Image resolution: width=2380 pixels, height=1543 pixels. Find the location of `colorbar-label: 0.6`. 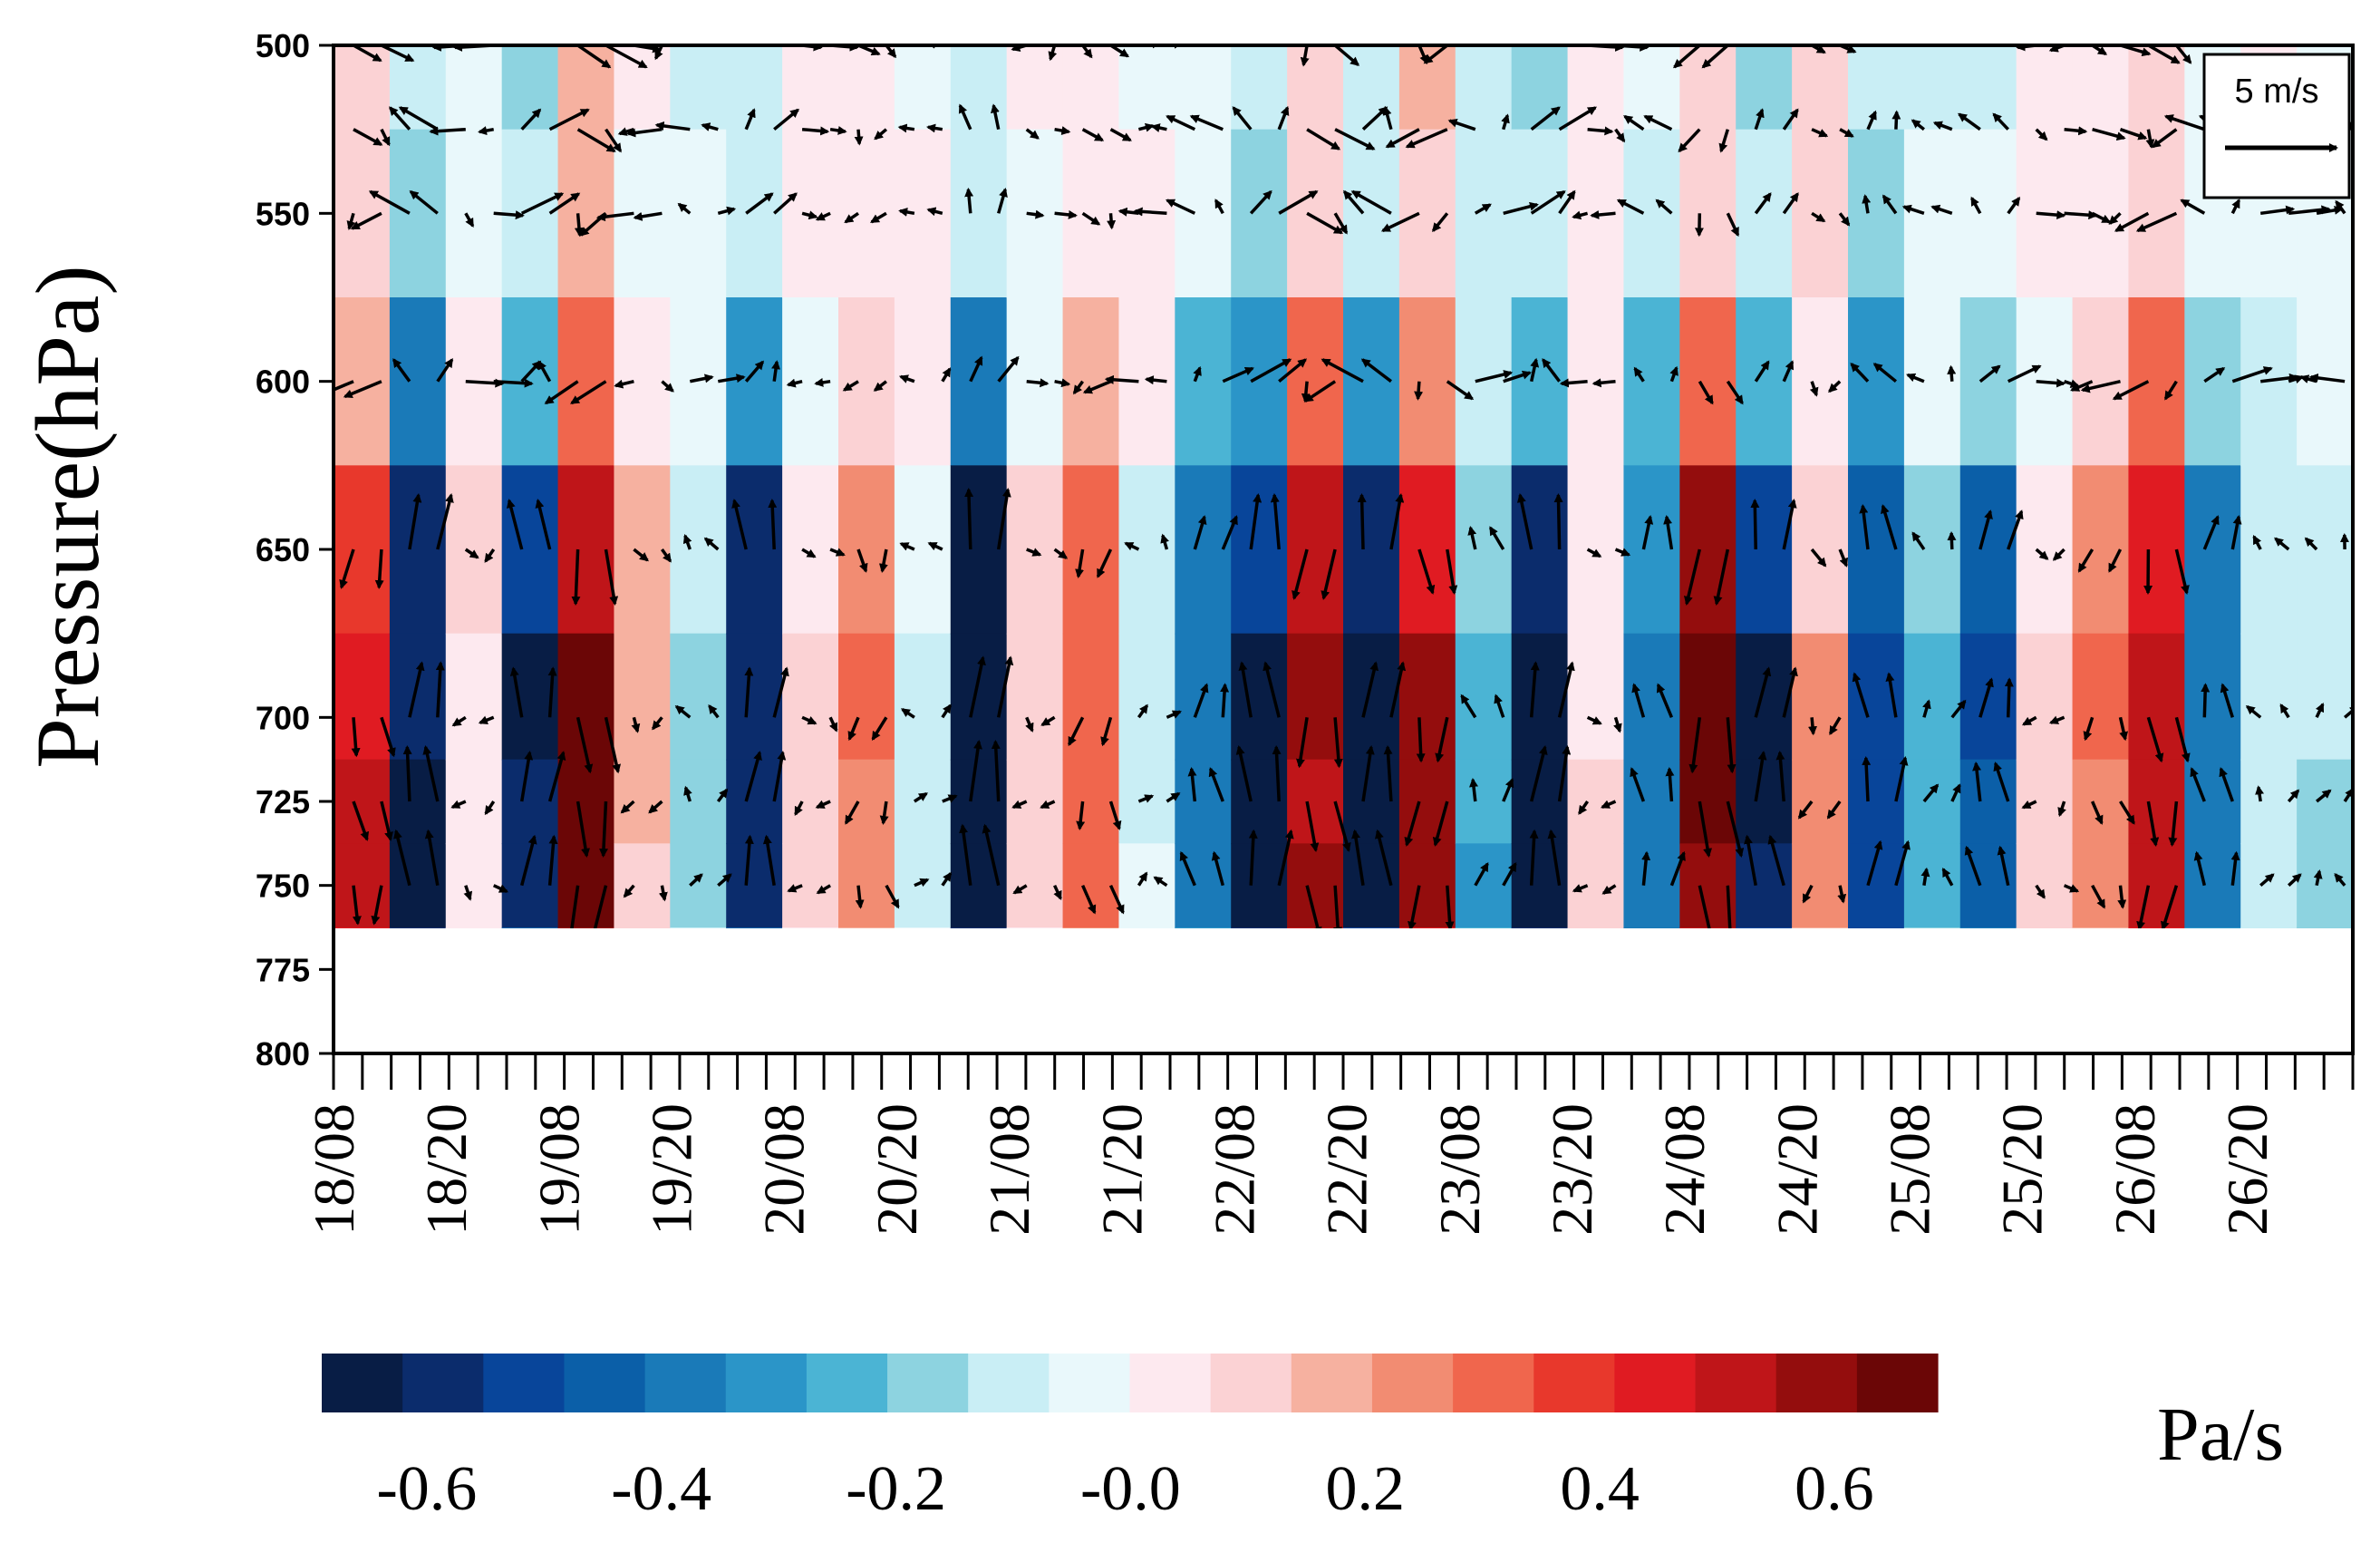

colorbar-label: 0.6 is located at coordinates (1835, 1489).